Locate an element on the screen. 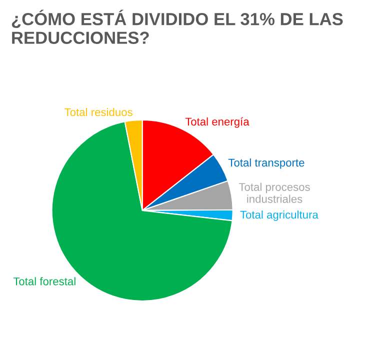 The width and height of the screenshot is (365, 345). slice-label: Total procesos industriales is located at coordinates (274, 192).